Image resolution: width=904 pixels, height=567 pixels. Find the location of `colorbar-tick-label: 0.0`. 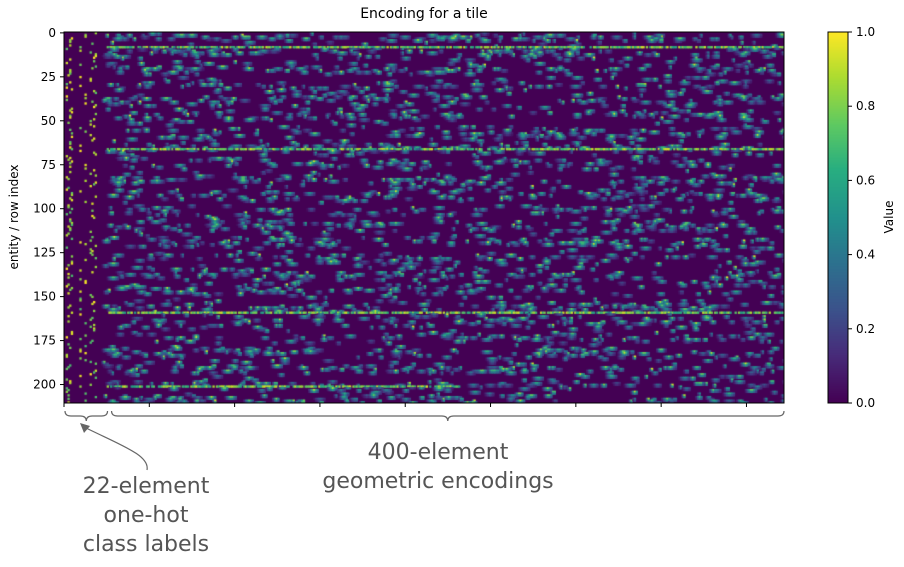

colorbar-tick-label: 0.0 is located at coordinates (865, 403).